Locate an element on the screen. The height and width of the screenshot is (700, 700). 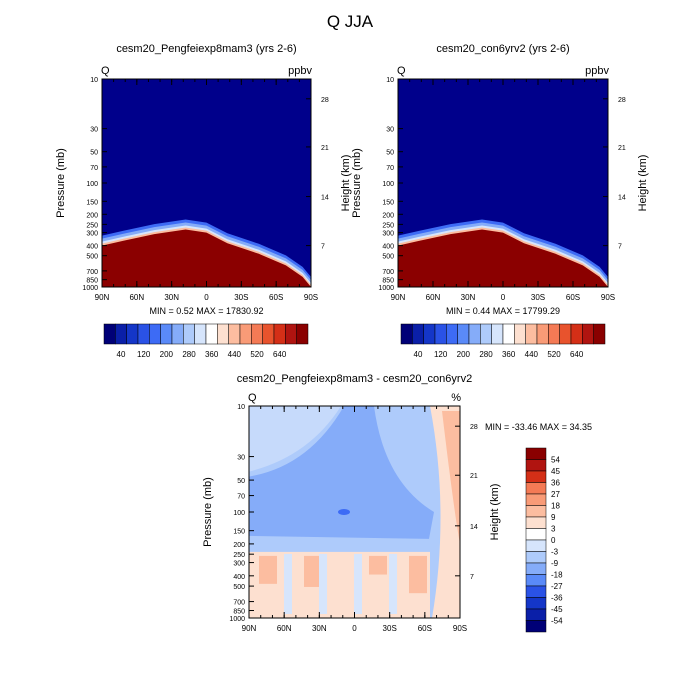
min-max-stats: MIN = -33.46 MAX = 34.35 is located at coordinates (538, 427).